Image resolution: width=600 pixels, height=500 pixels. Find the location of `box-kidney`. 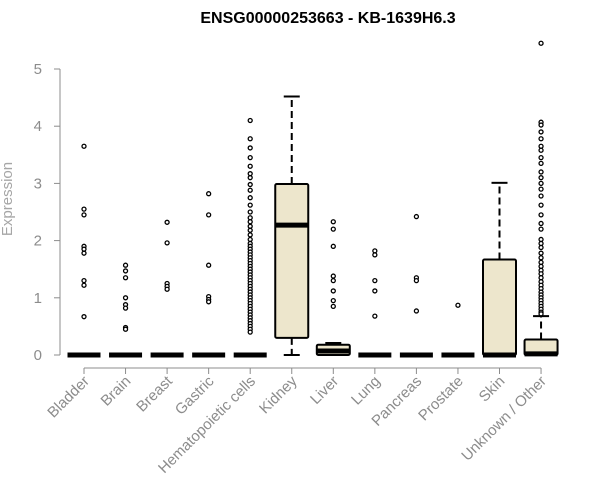

box-kidney is located at coordinates (292, 225).